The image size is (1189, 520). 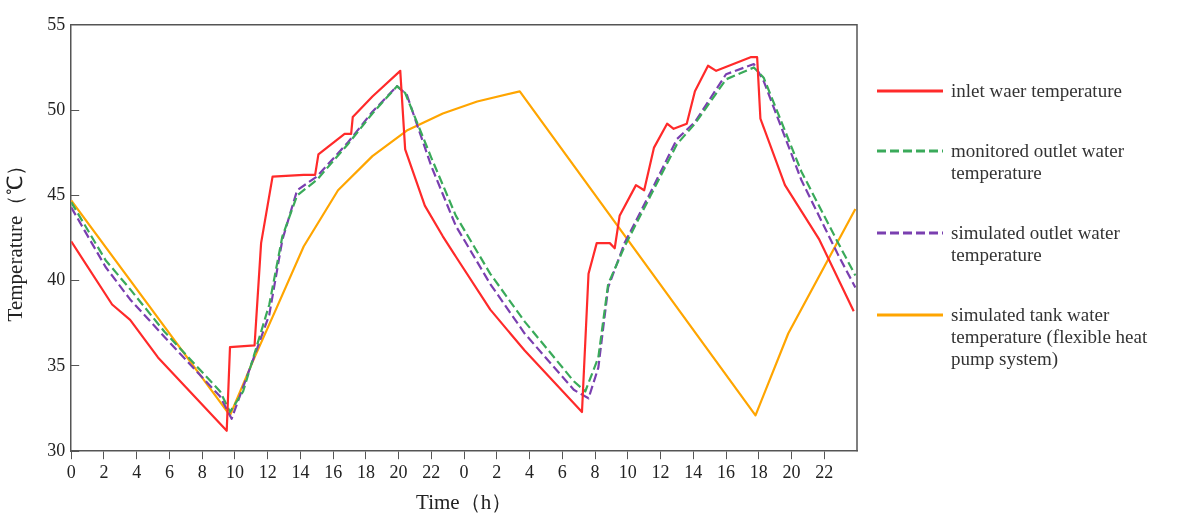 What do you see at coordinates (56, 194) in the screenshot?
I see `y-tick-label: 45` at bounding box center [56, 194].